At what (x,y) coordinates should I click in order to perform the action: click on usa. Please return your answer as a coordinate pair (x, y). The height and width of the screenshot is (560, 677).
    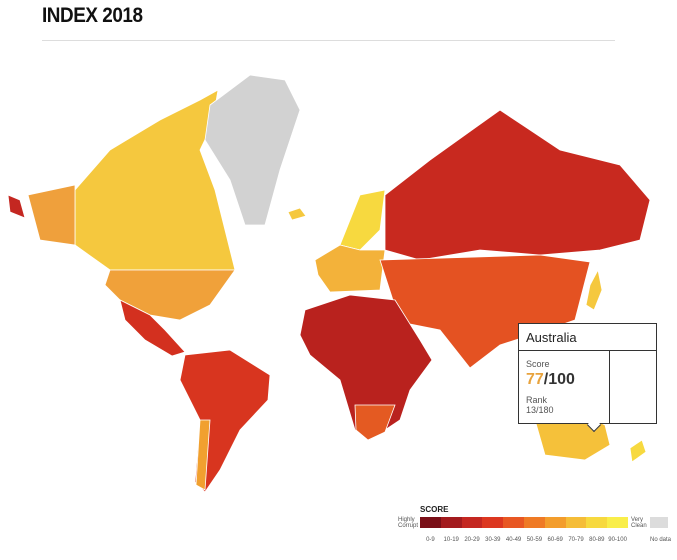
    Looking at the image, I should click on (170, 295).